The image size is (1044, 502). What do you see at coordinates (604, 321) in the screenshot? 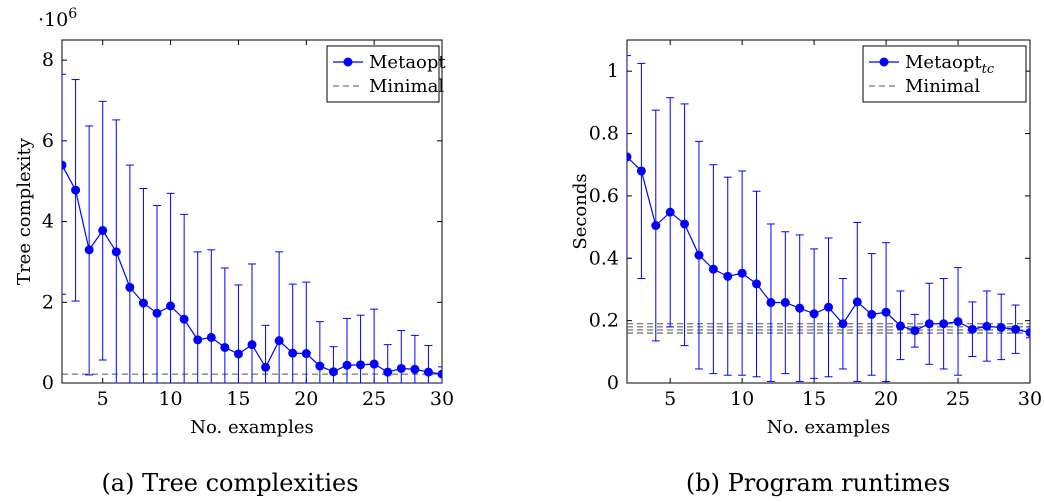
I see `y-tick-label: 0.2` at bounding box center [604, 321].